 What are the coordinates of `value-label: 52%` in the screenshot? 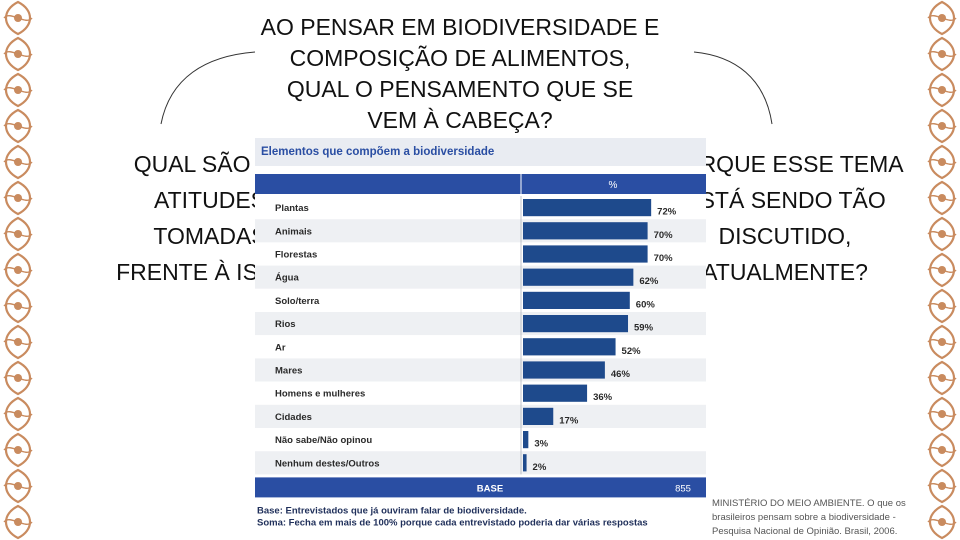 It's located at (632, 351).